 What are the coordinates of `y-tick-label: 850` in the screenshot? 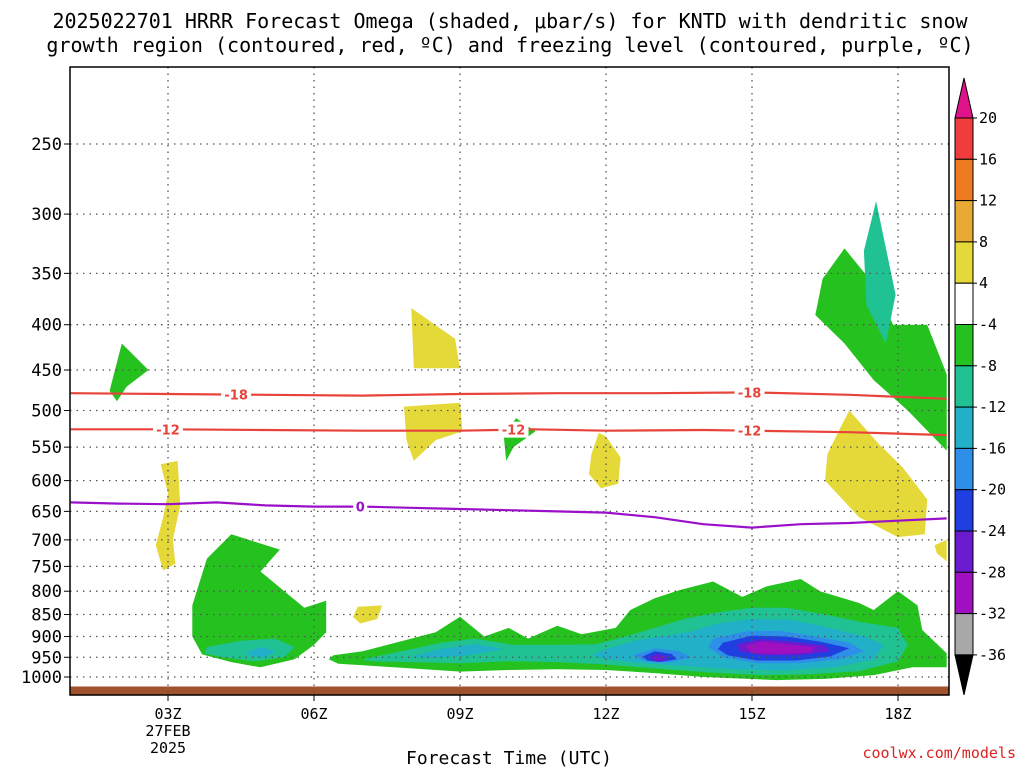 It's located at (46, 616).